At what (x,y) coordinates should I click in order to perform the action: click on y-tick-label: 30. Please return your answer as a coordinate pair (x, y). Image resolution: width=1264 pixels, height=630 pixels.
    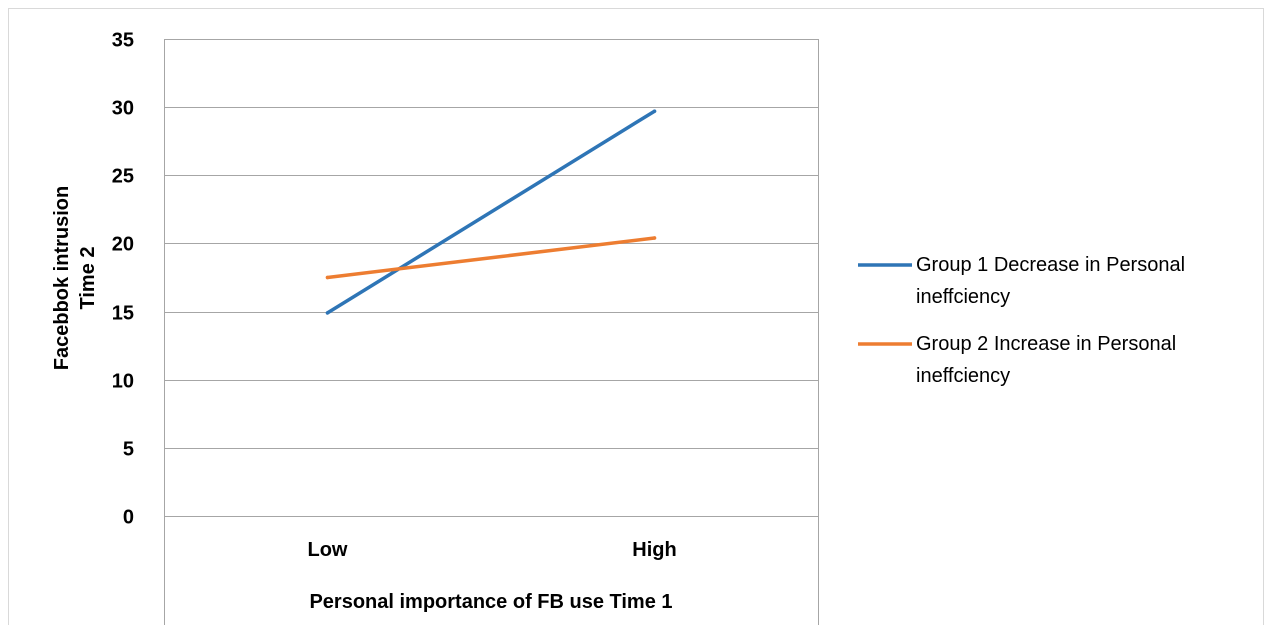
    Looking at the image, I should click on (123, 109).